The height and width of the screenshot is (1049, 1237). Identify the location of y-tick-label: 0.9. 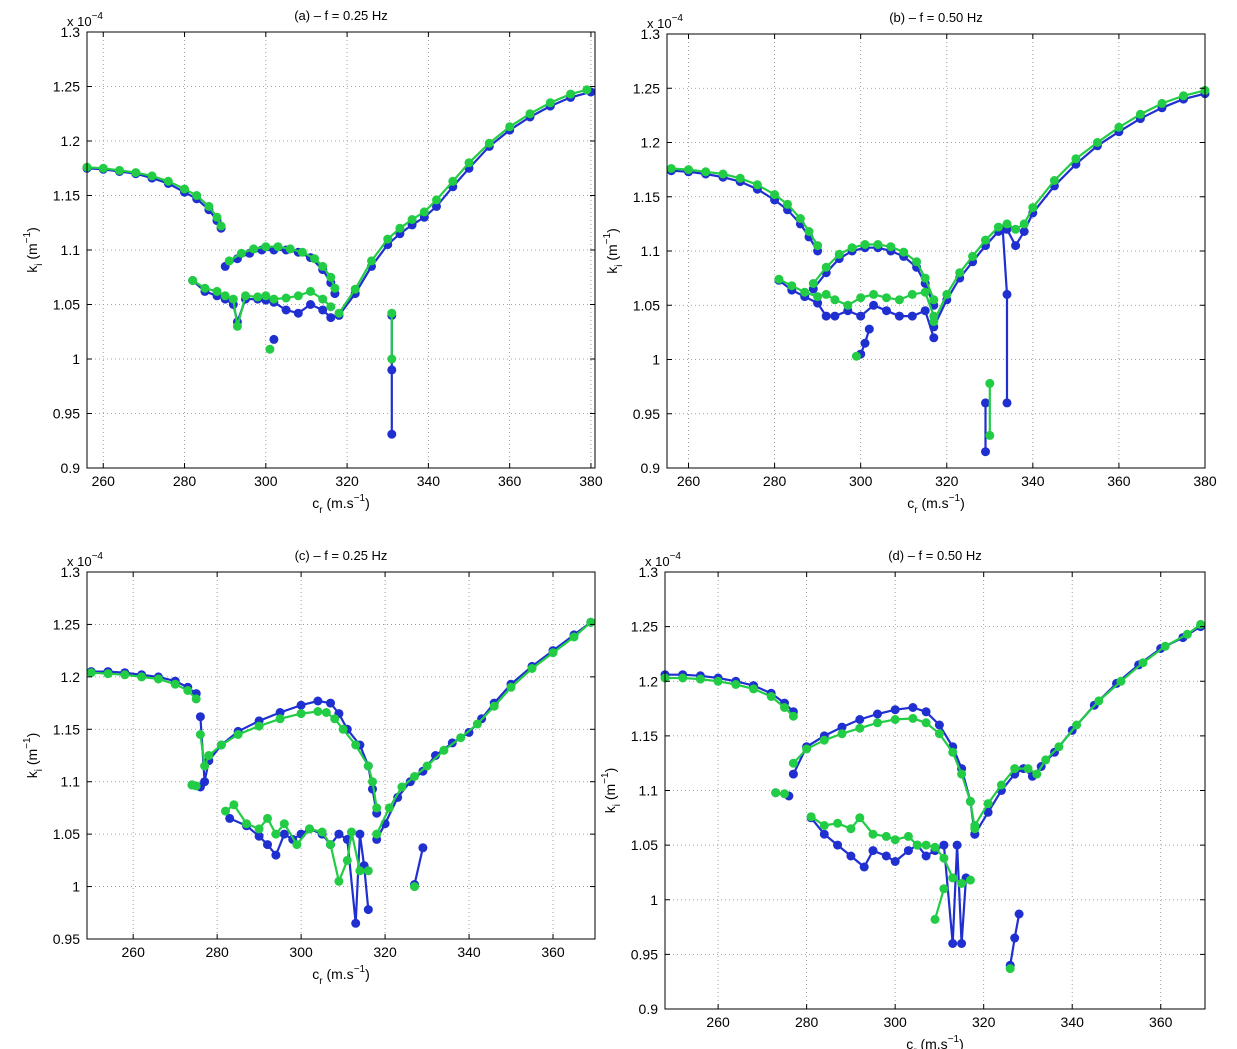
(649, 1009).